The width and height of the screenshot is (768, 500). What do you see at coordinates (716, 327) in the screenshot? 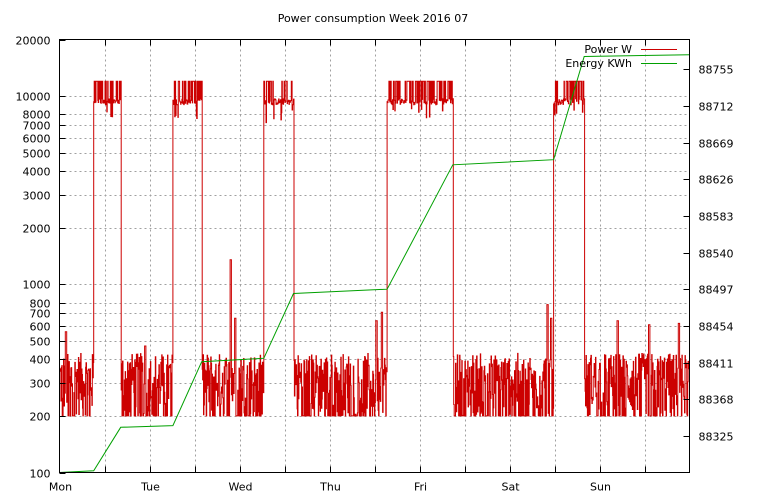
I see `y-right-tick-label: 88454` at bounding box center [716, 327].